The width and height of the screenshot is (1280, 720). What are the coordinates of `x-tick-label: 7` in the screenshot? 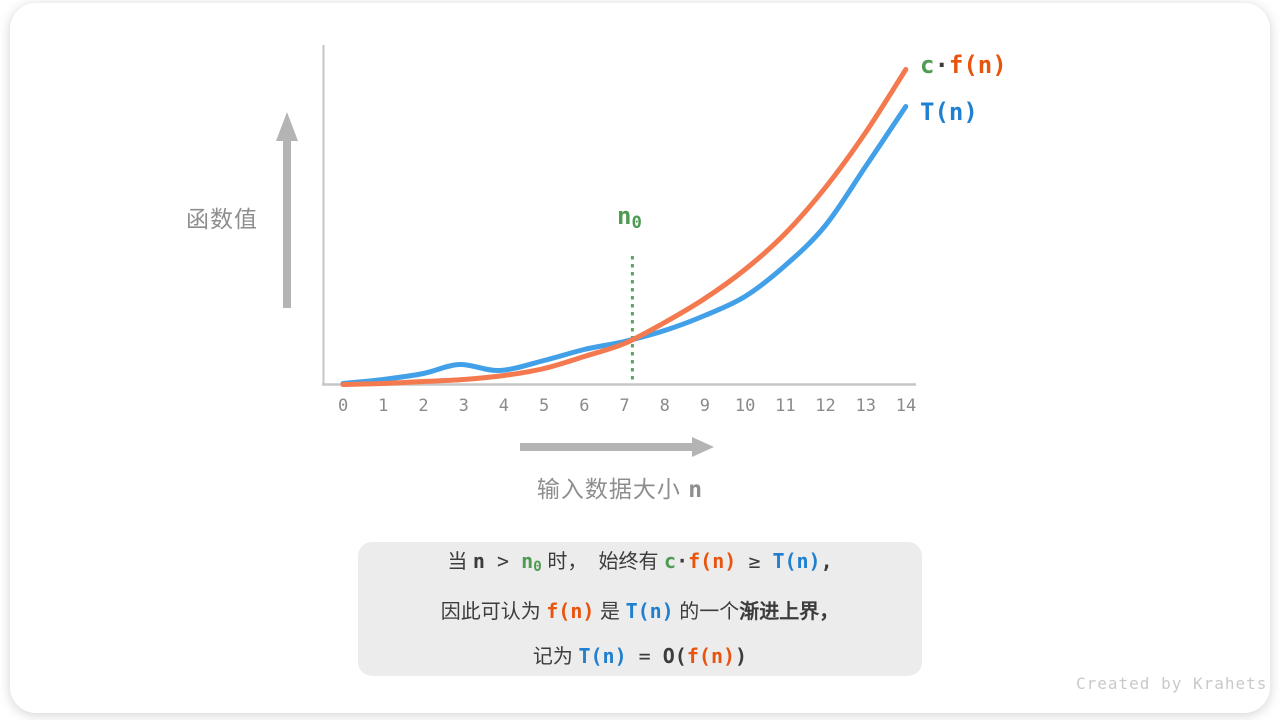 It's located at (624, 406).